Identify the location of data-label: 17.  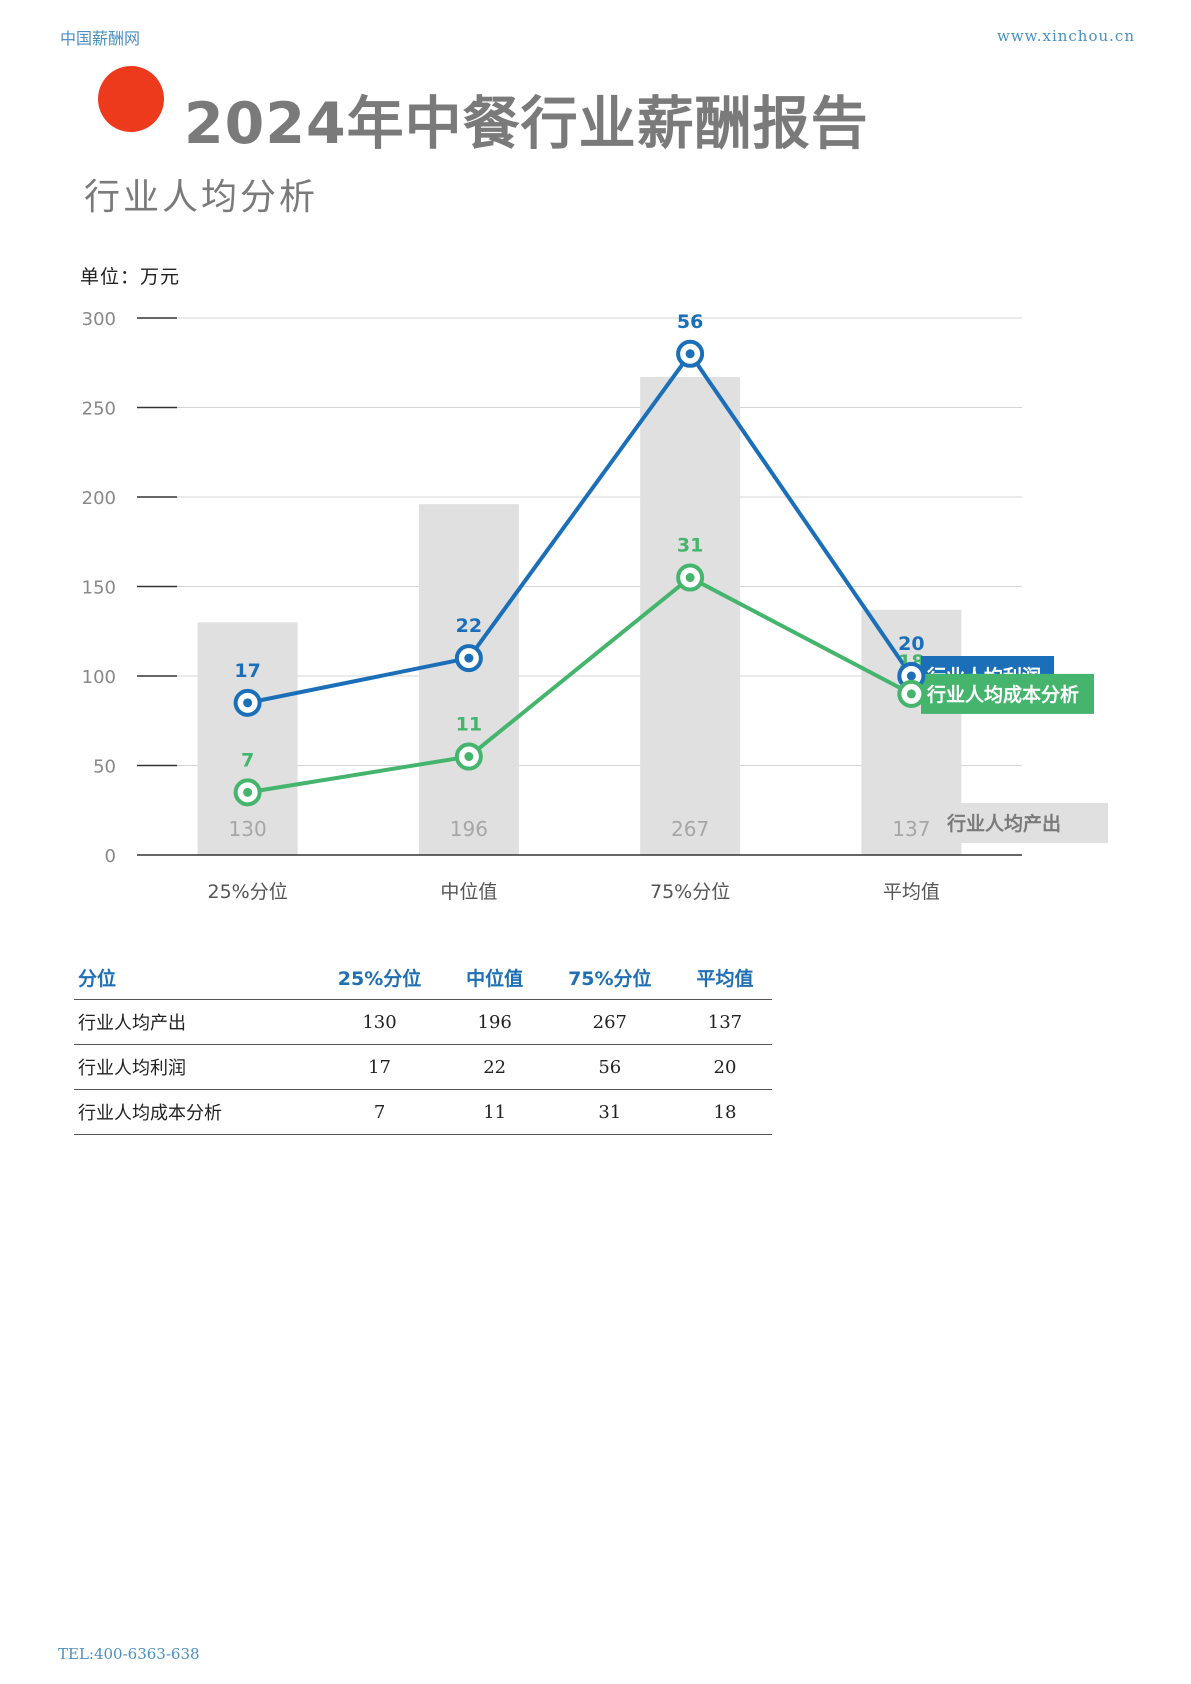
(247, 671).